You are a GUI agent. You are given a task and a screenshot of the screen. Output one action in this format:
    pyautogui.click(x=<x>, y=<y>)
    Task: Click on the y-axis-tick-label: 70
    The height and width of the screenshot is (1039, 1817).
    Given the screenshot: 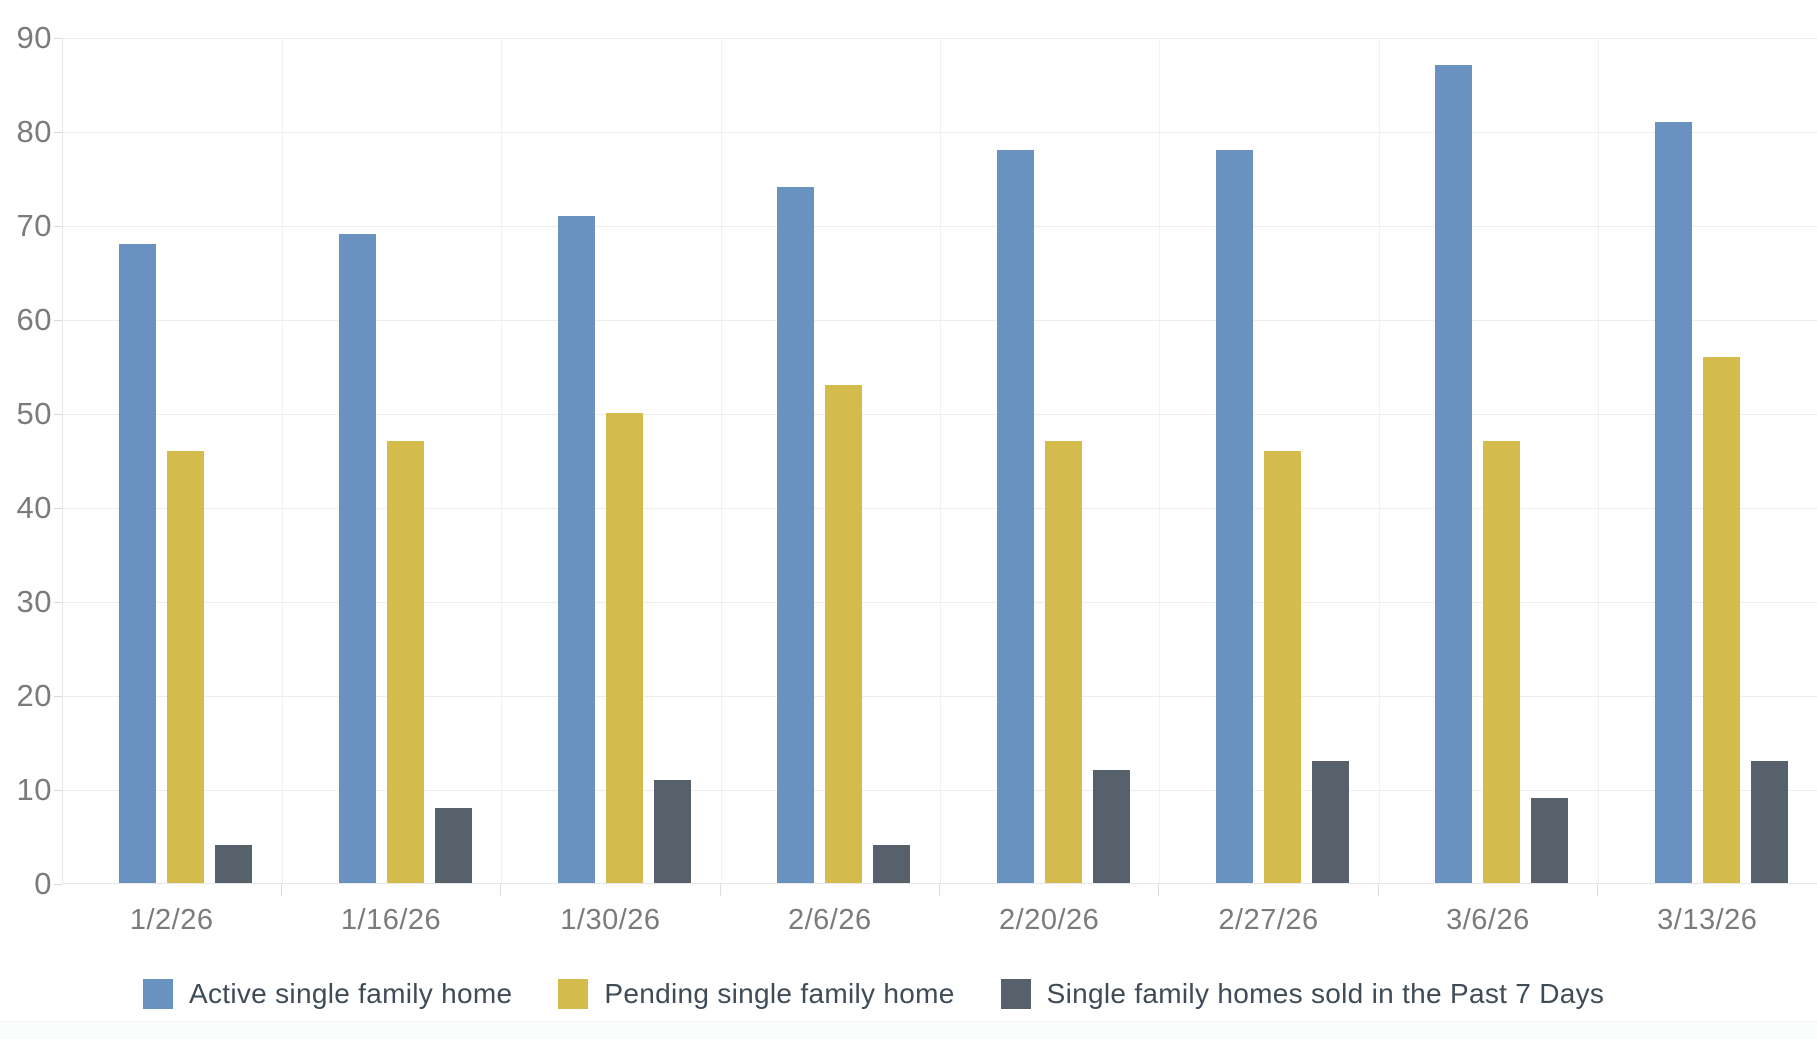 What is the action you would take?
    pyautogui.click(x=34, y=225)
    